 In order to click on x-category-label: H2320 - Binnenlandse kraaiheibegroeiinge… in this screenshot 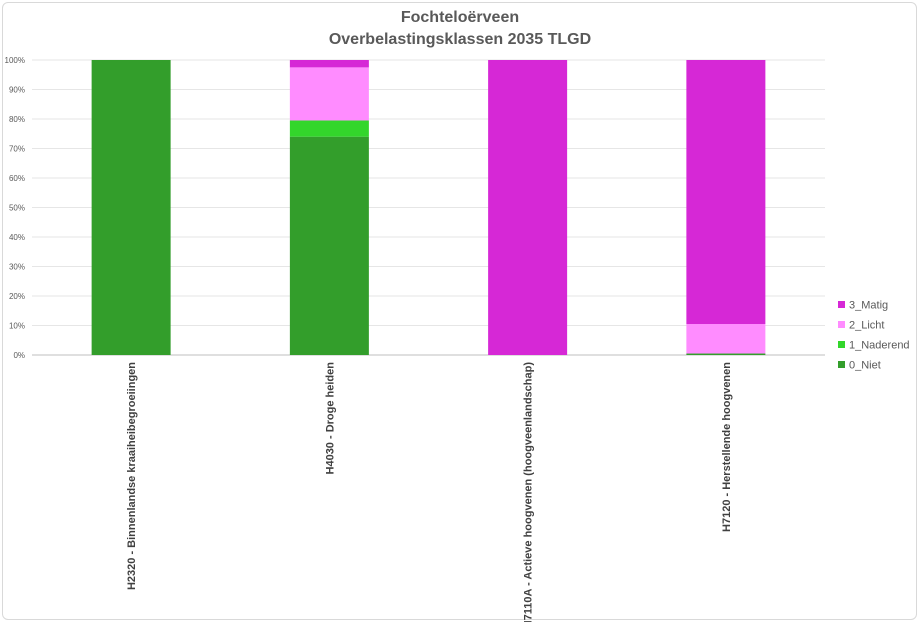, I will do `click(132, 476)`.